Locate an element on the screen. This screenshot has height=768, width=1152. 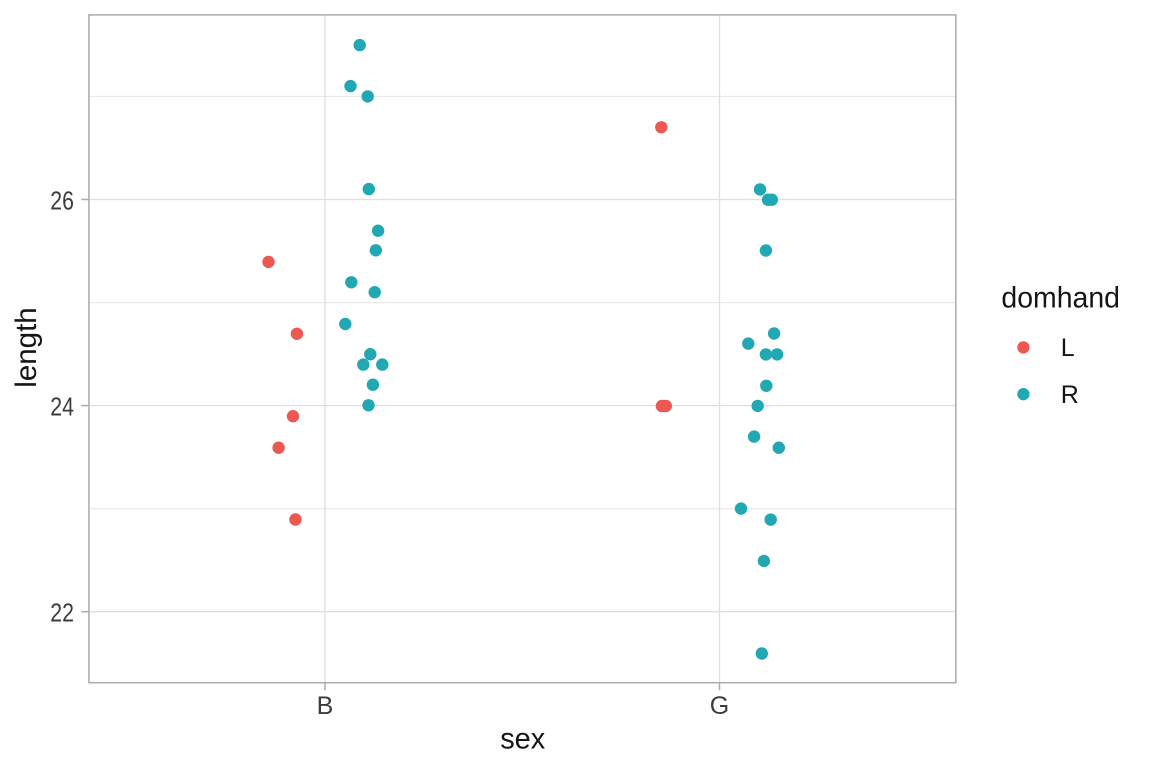
svg-text: 22 is located at coordinates (62, 614).